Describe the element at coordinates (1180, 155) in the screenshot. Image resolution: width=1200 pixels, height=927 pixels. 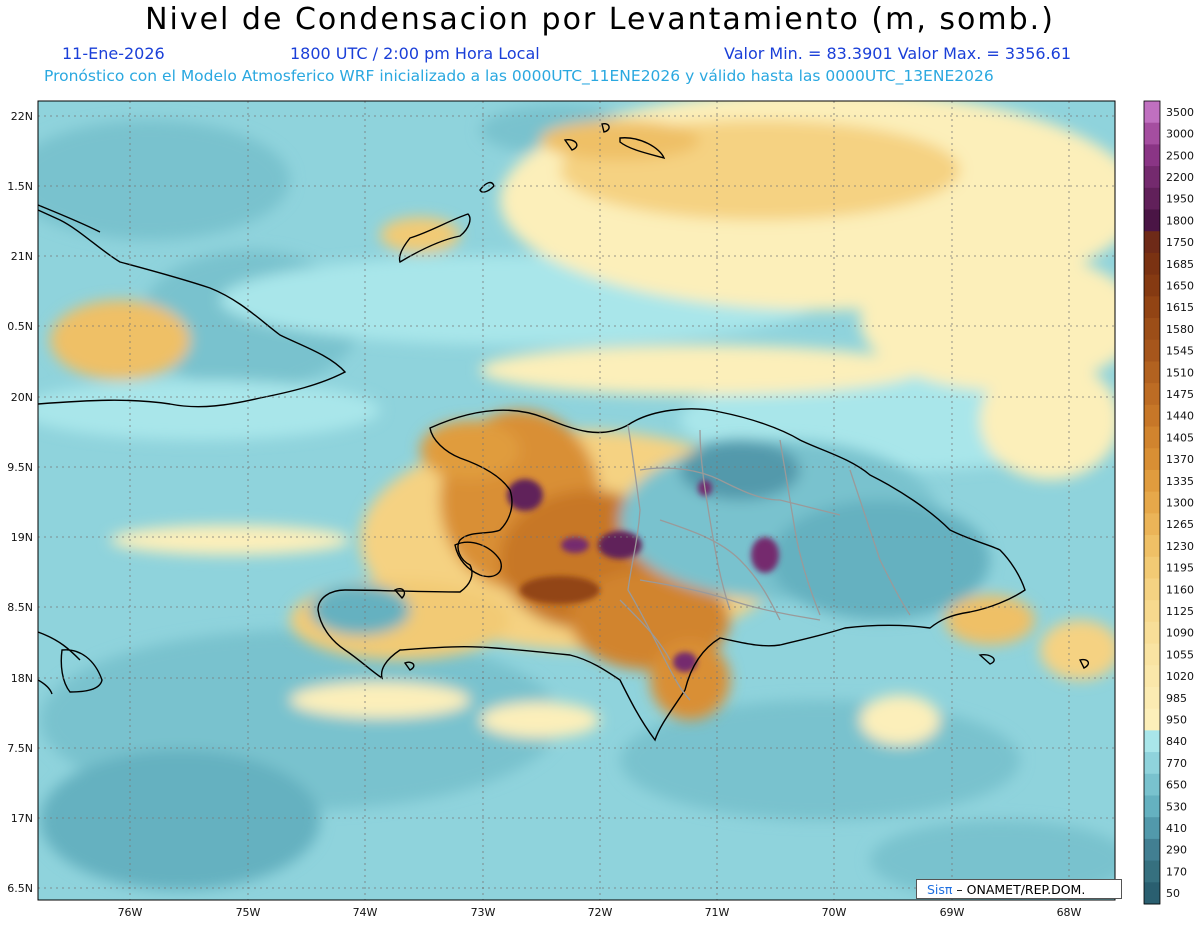
I see `colorbar-label: 2500` at that location.